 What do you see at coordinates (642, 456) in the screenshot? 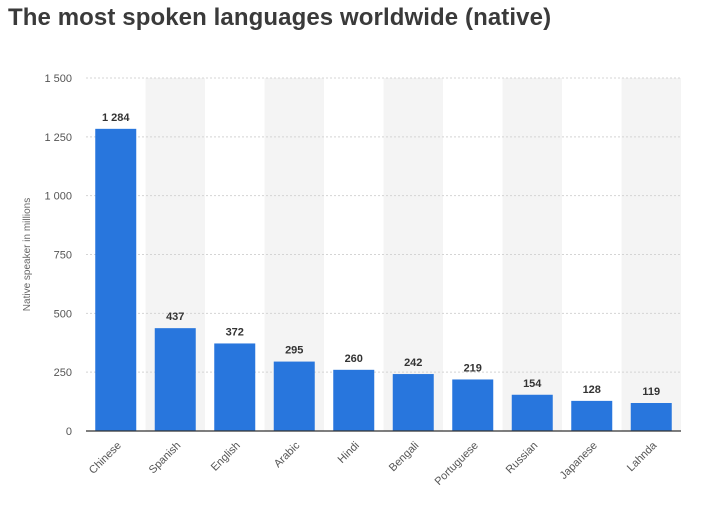
I see `x-tick-label: Lahnda` at bounding box center [642, 456].